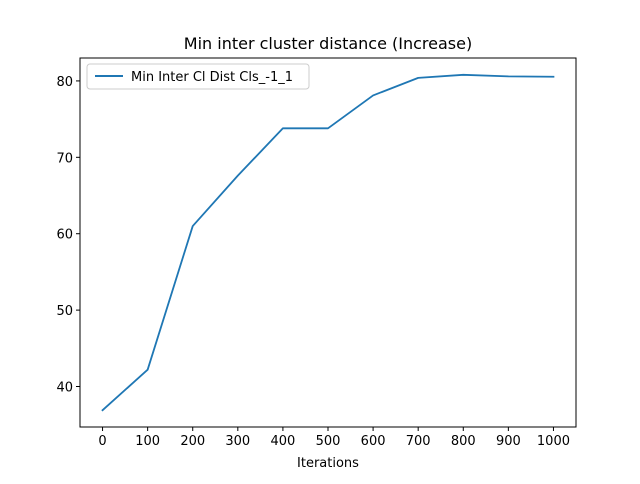 This screenshot has width=640, height=484. I want to click on y-tick-label: 70, so click(64, 158).